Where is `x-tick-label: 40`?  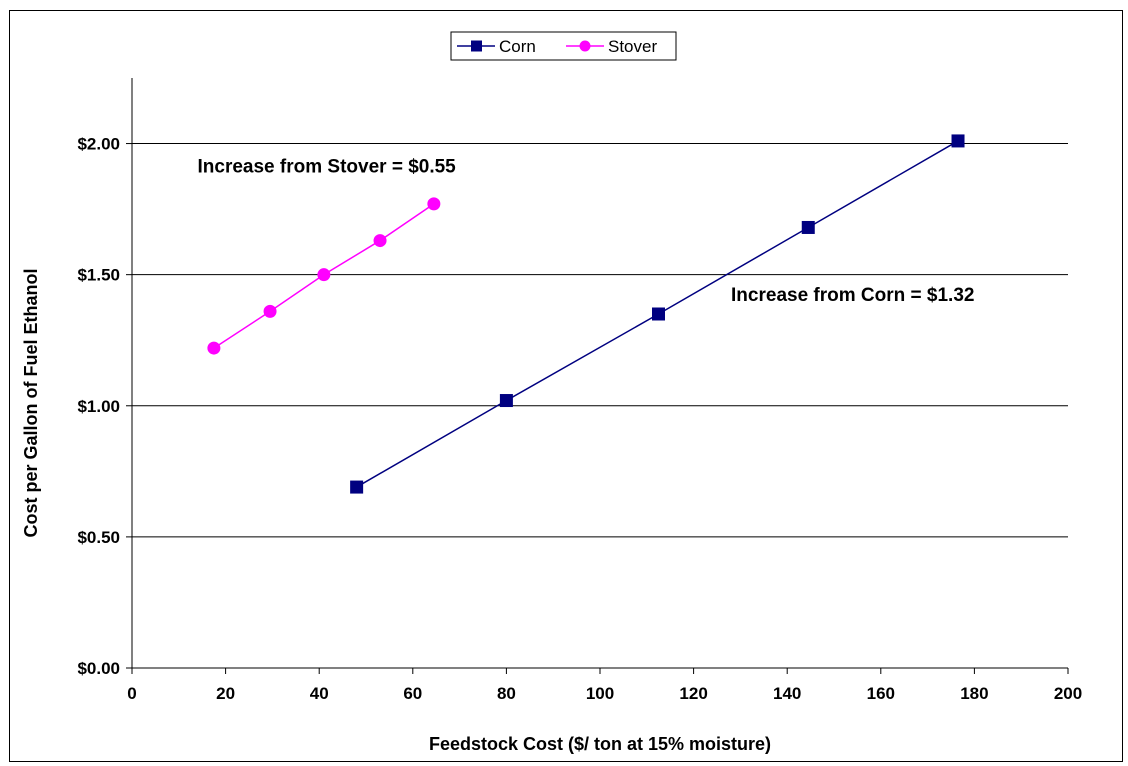 x-tick-label: 40 is located at coordinates (319, 693).